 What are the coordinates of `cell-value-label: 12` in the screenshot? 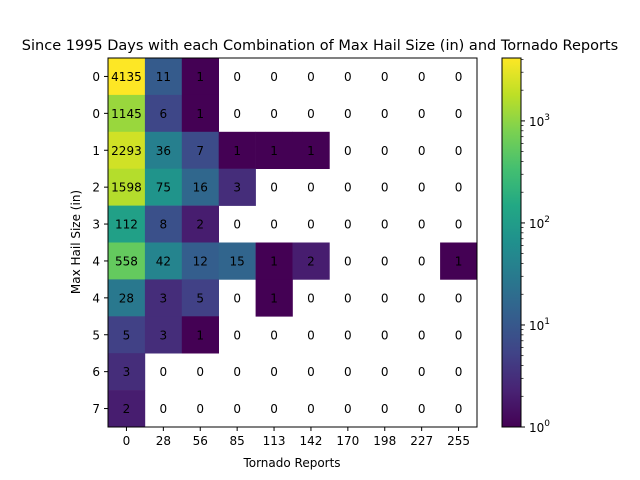 It's located at (200, 261).